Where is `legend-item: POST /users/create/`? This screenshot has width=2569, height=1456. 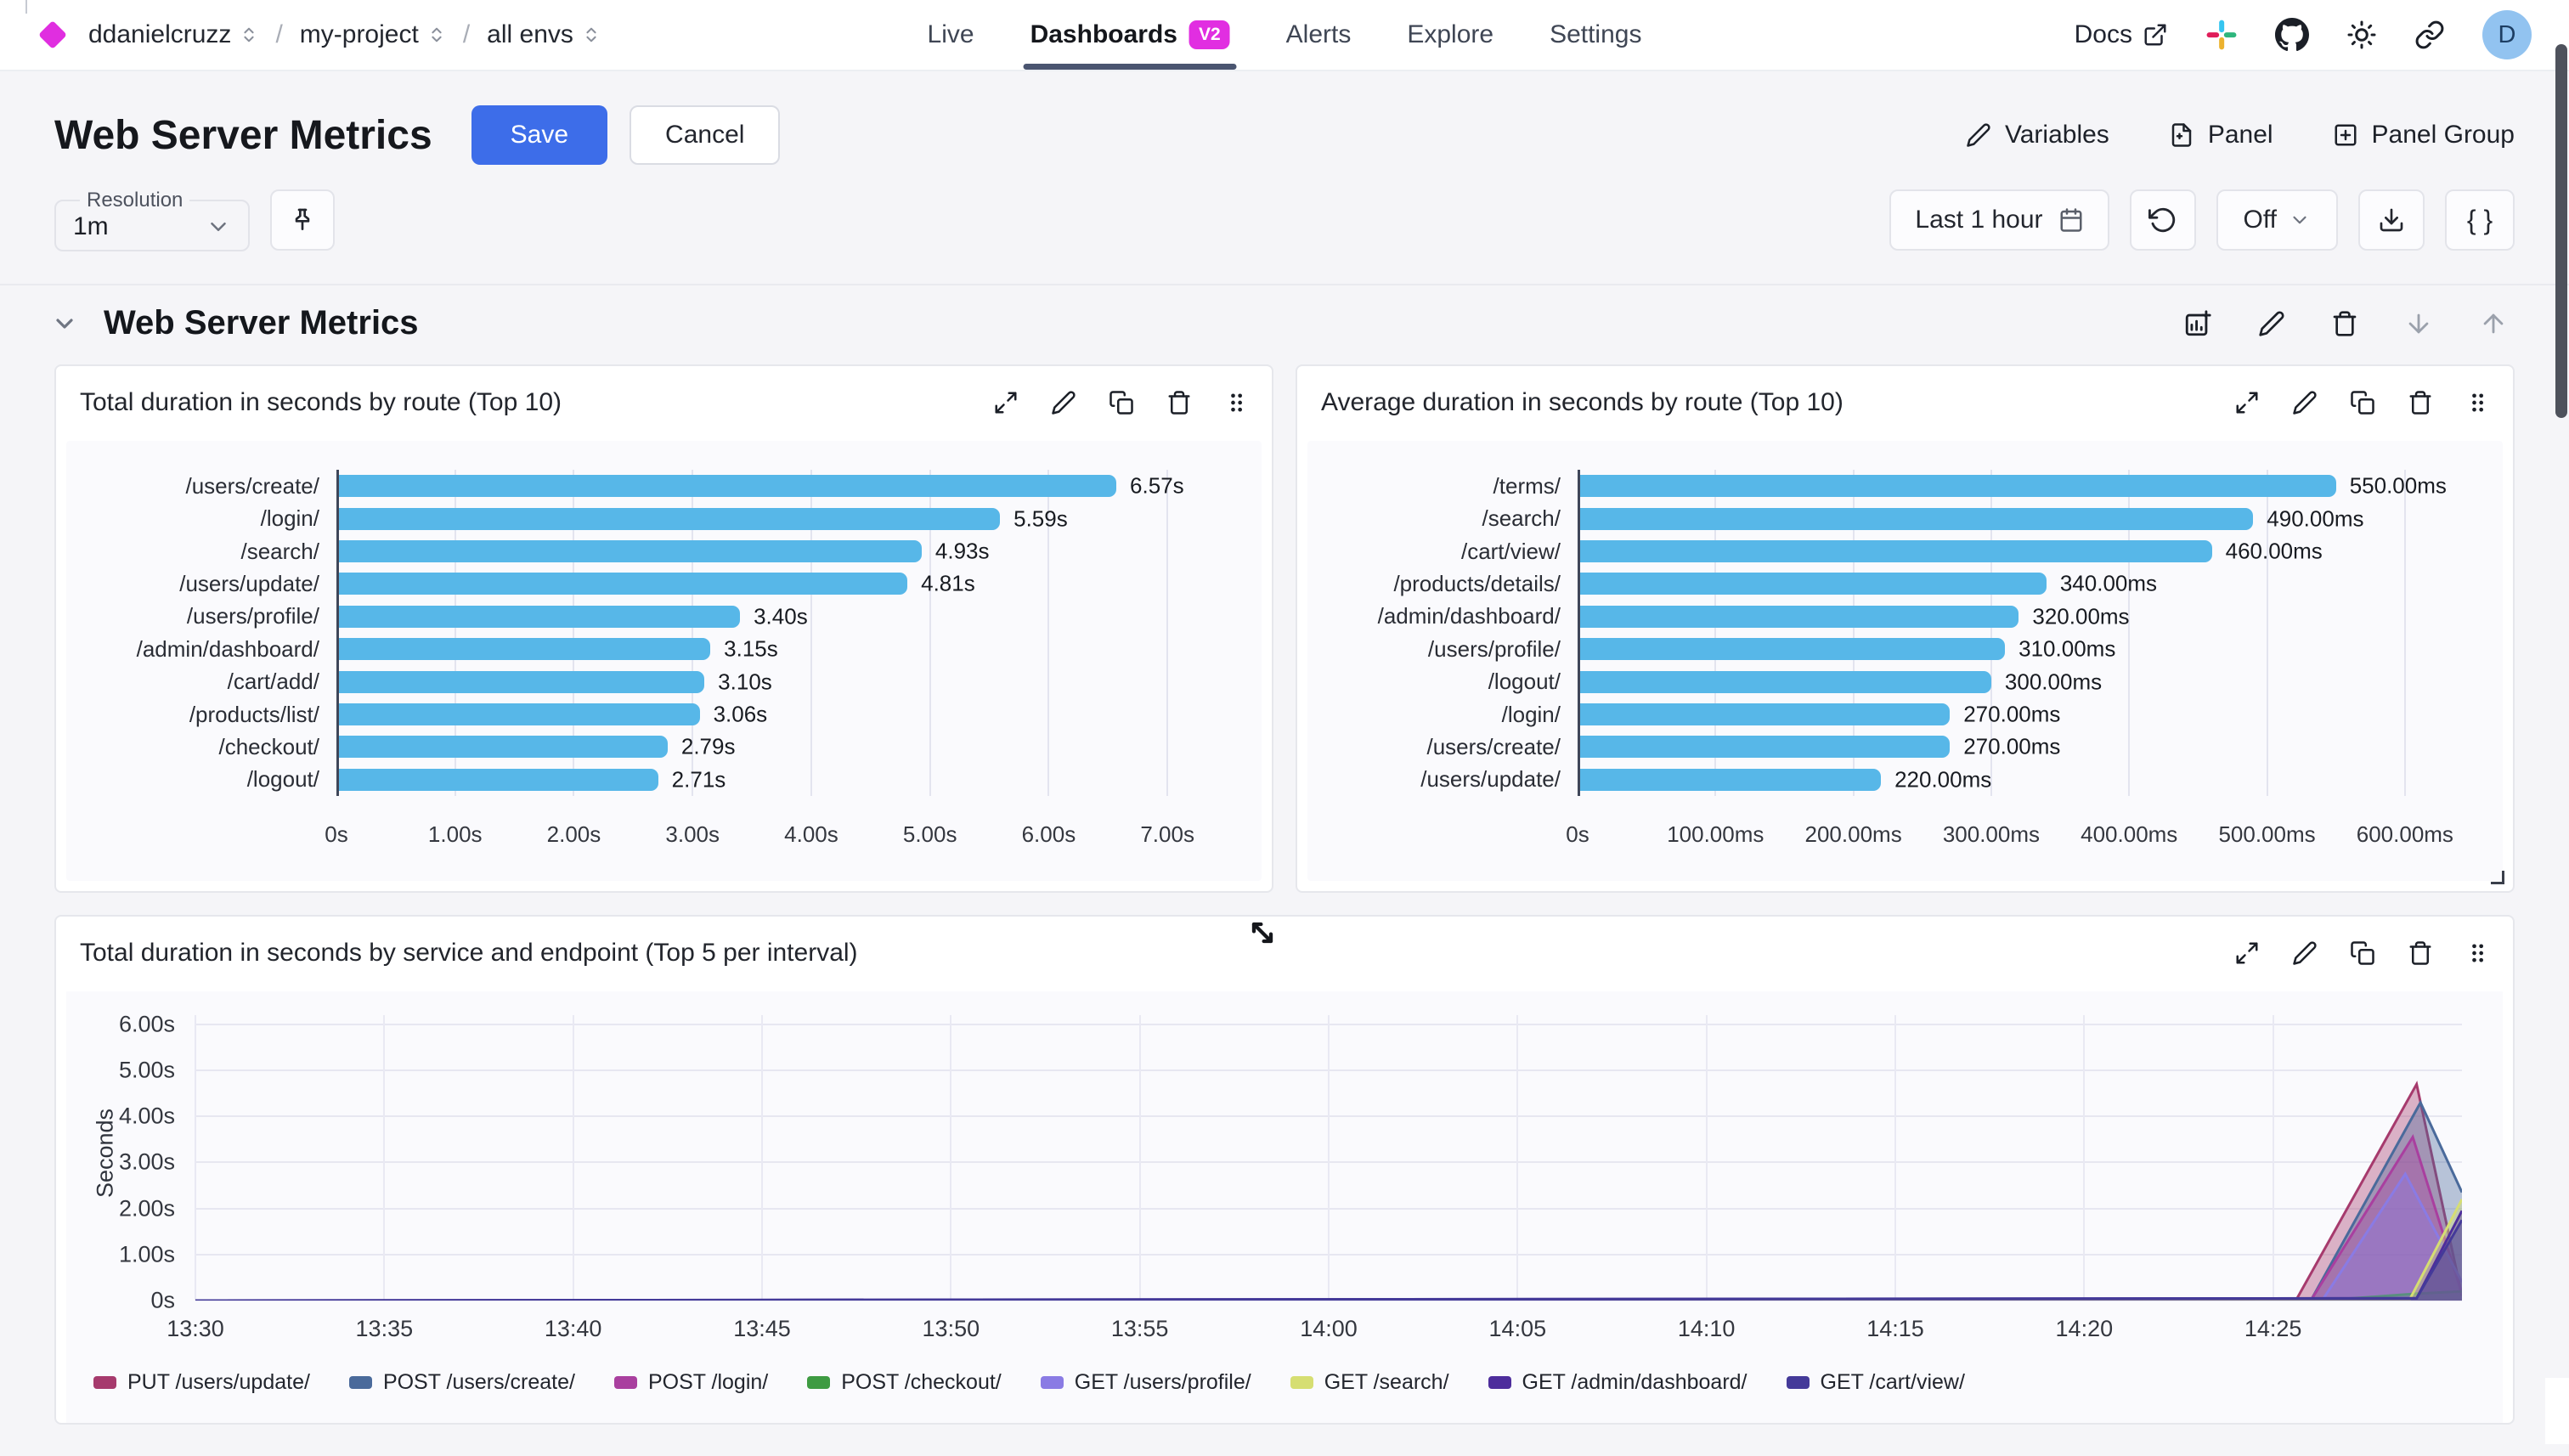
legend-item: POST /users/create/ is located at coordinates (462, 1383).